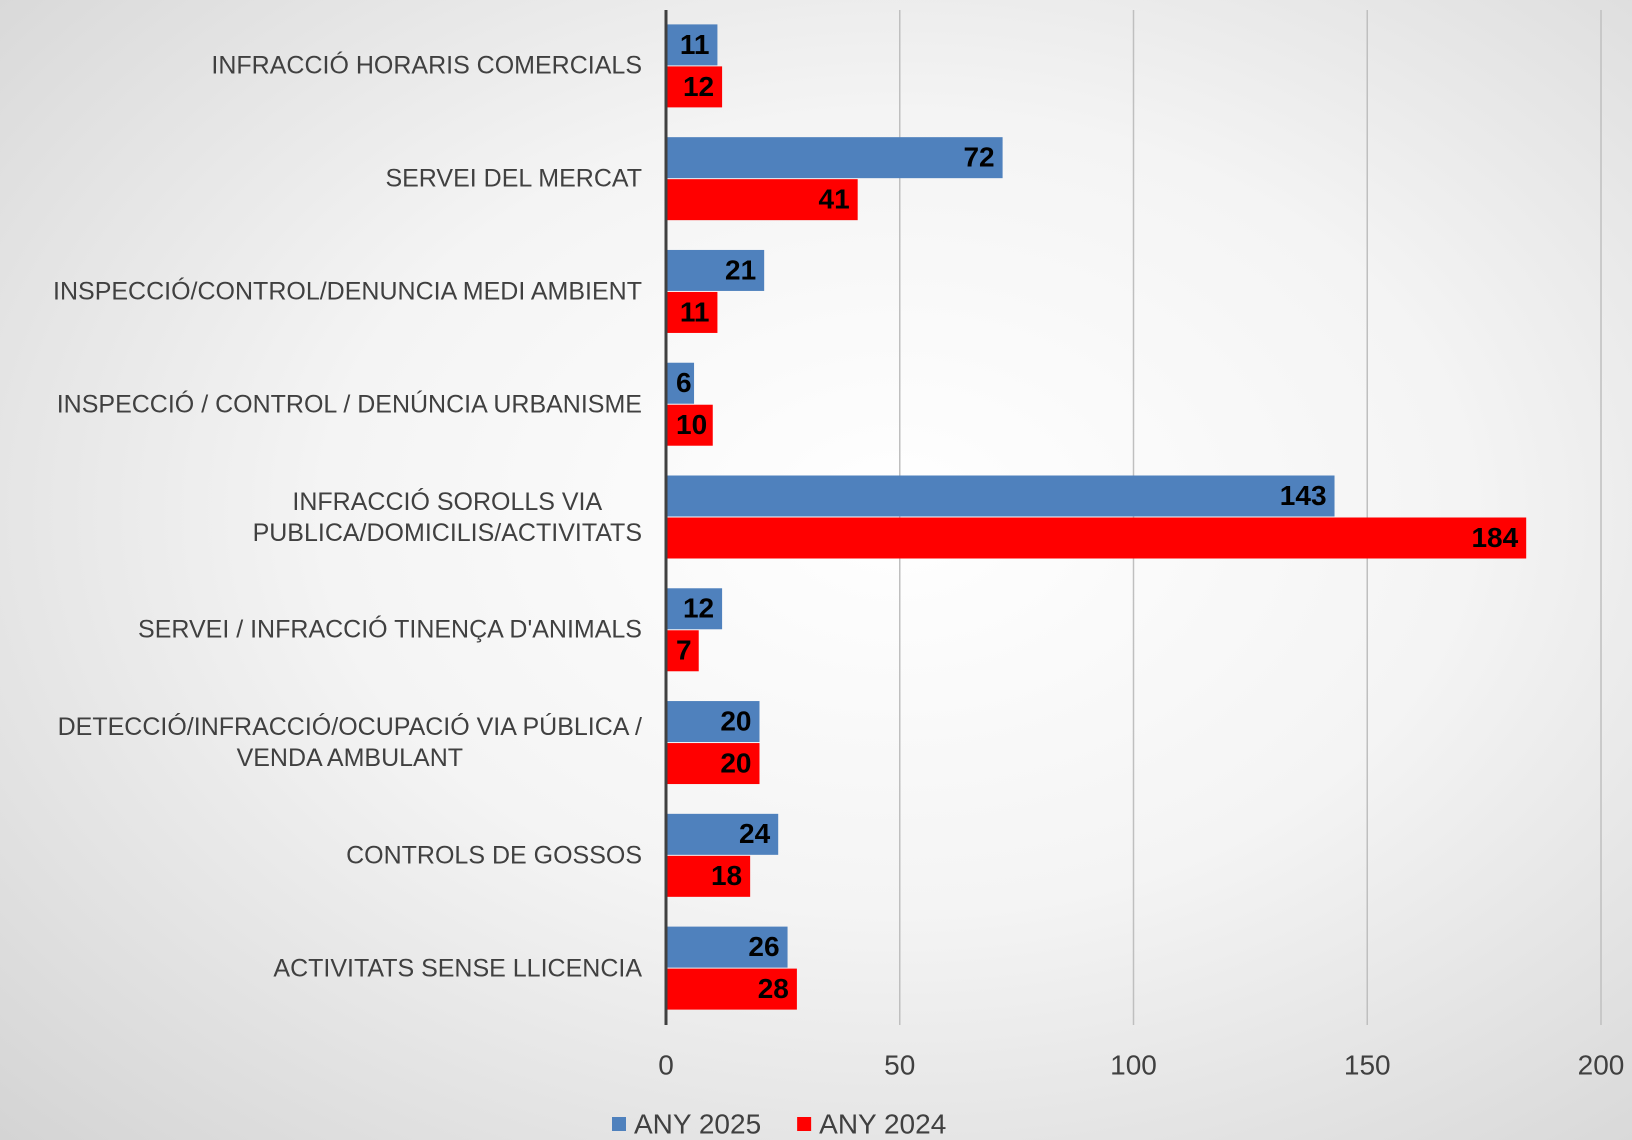 Image resolution: width=1632 pixels, height=1140 pixels. I want to click on data-label: 41, so click(834, 199).